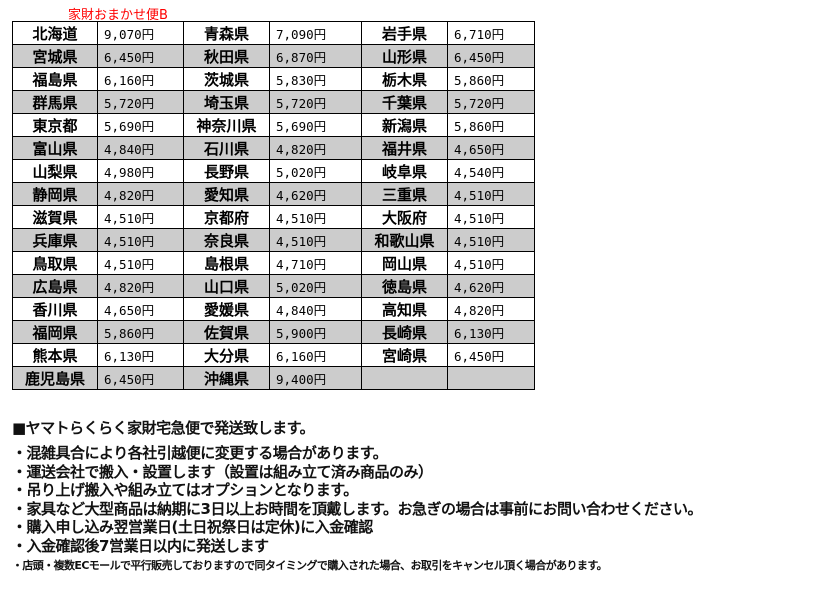  What do you see at coordinates (140, 33) in the screenshot?
I see `price-cell: 9,070円` at bounding box center [140, 33].